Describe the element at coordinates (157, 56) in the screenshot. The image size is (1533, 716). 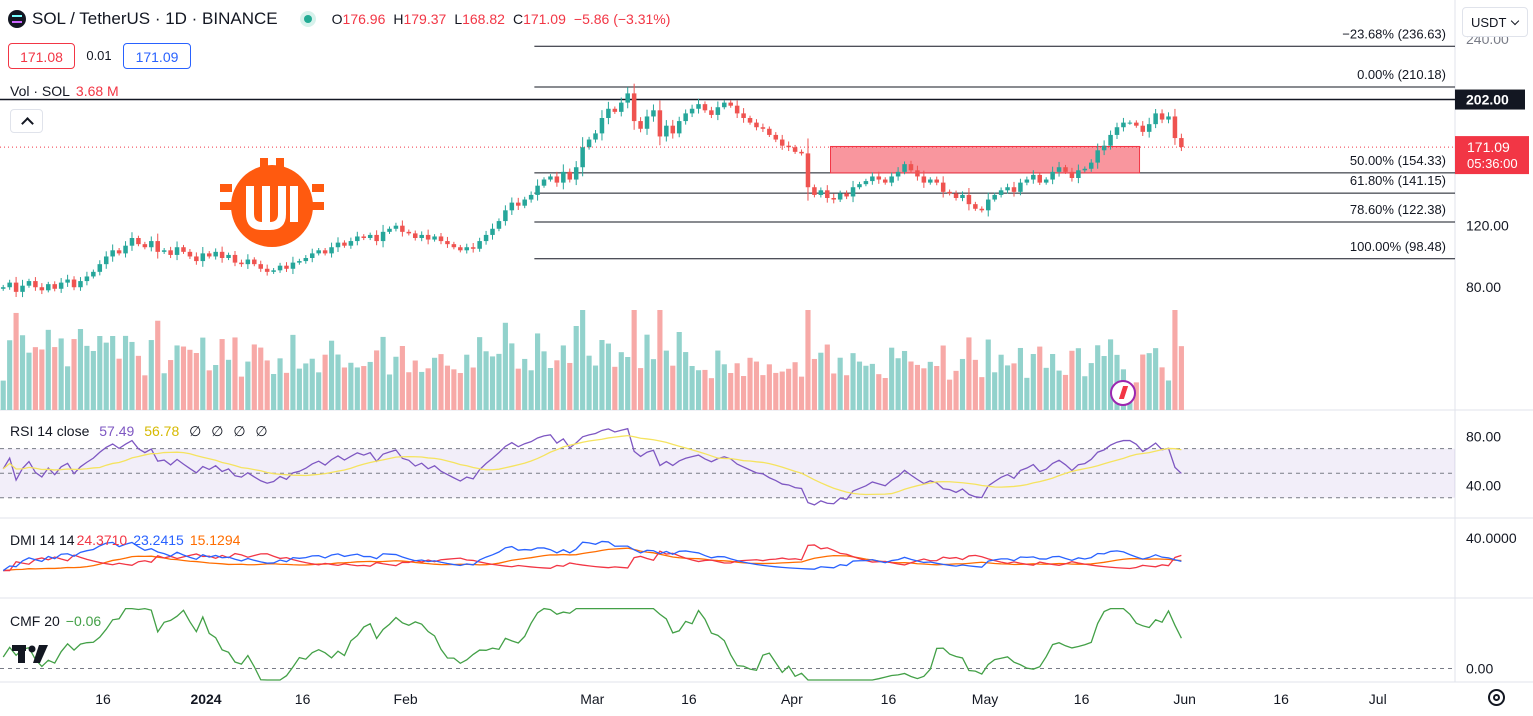
I see `buy-price-box: 171.09` at that location.